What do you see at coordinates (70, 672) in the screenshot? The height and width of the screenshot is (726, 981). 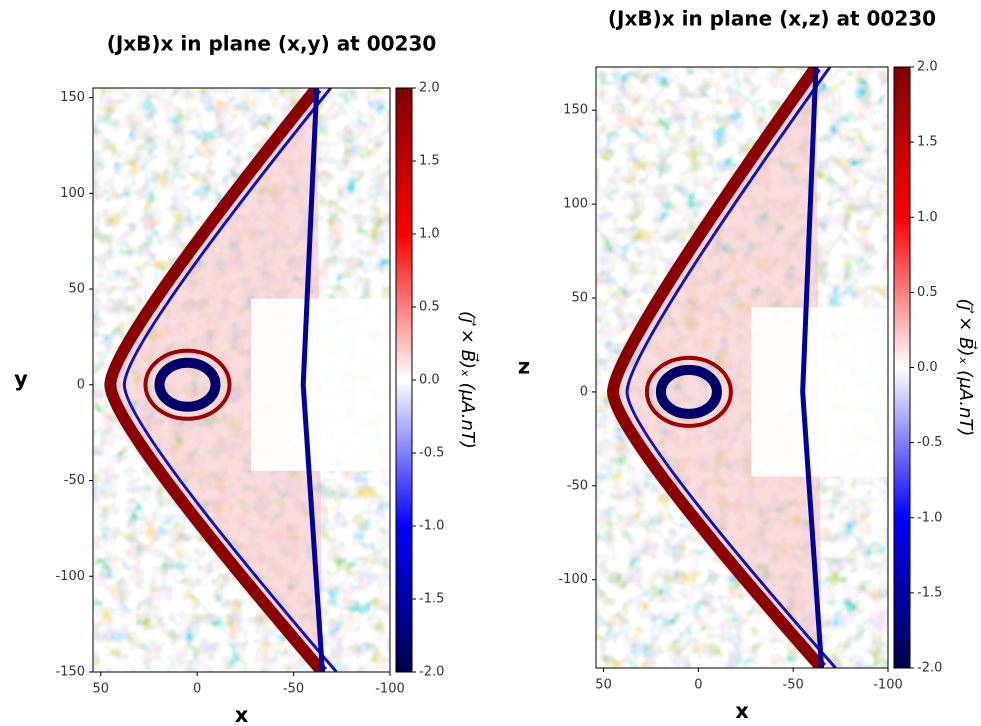 I see `y-tick-label: -150` at bounding box center [70, 672].